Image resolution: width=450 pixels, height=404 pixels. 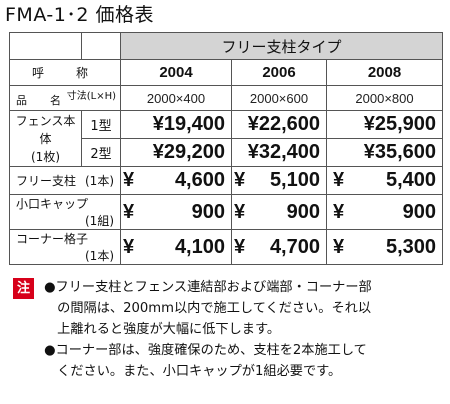 I want to click on header-yobi: 呼 称, so click(x=65, y=72).